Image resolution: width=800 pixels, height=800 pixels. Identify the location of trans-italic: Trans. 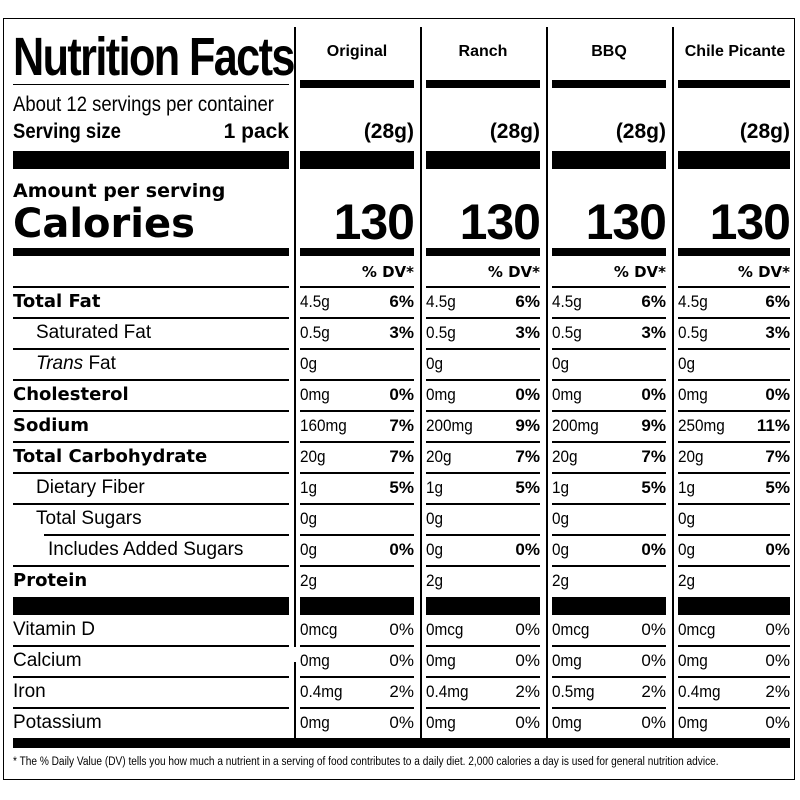
(60, 363).